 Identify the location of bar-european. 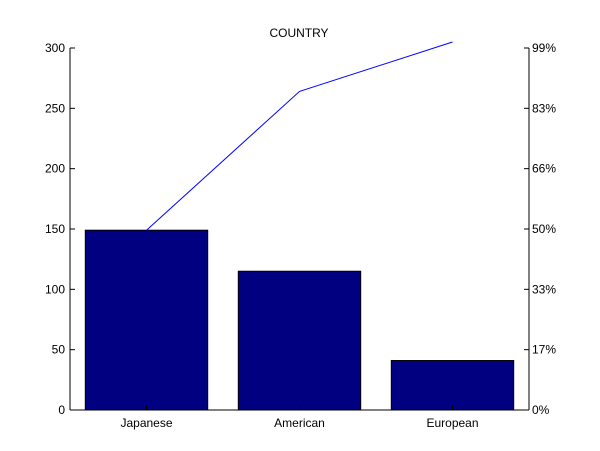
(452, 385).